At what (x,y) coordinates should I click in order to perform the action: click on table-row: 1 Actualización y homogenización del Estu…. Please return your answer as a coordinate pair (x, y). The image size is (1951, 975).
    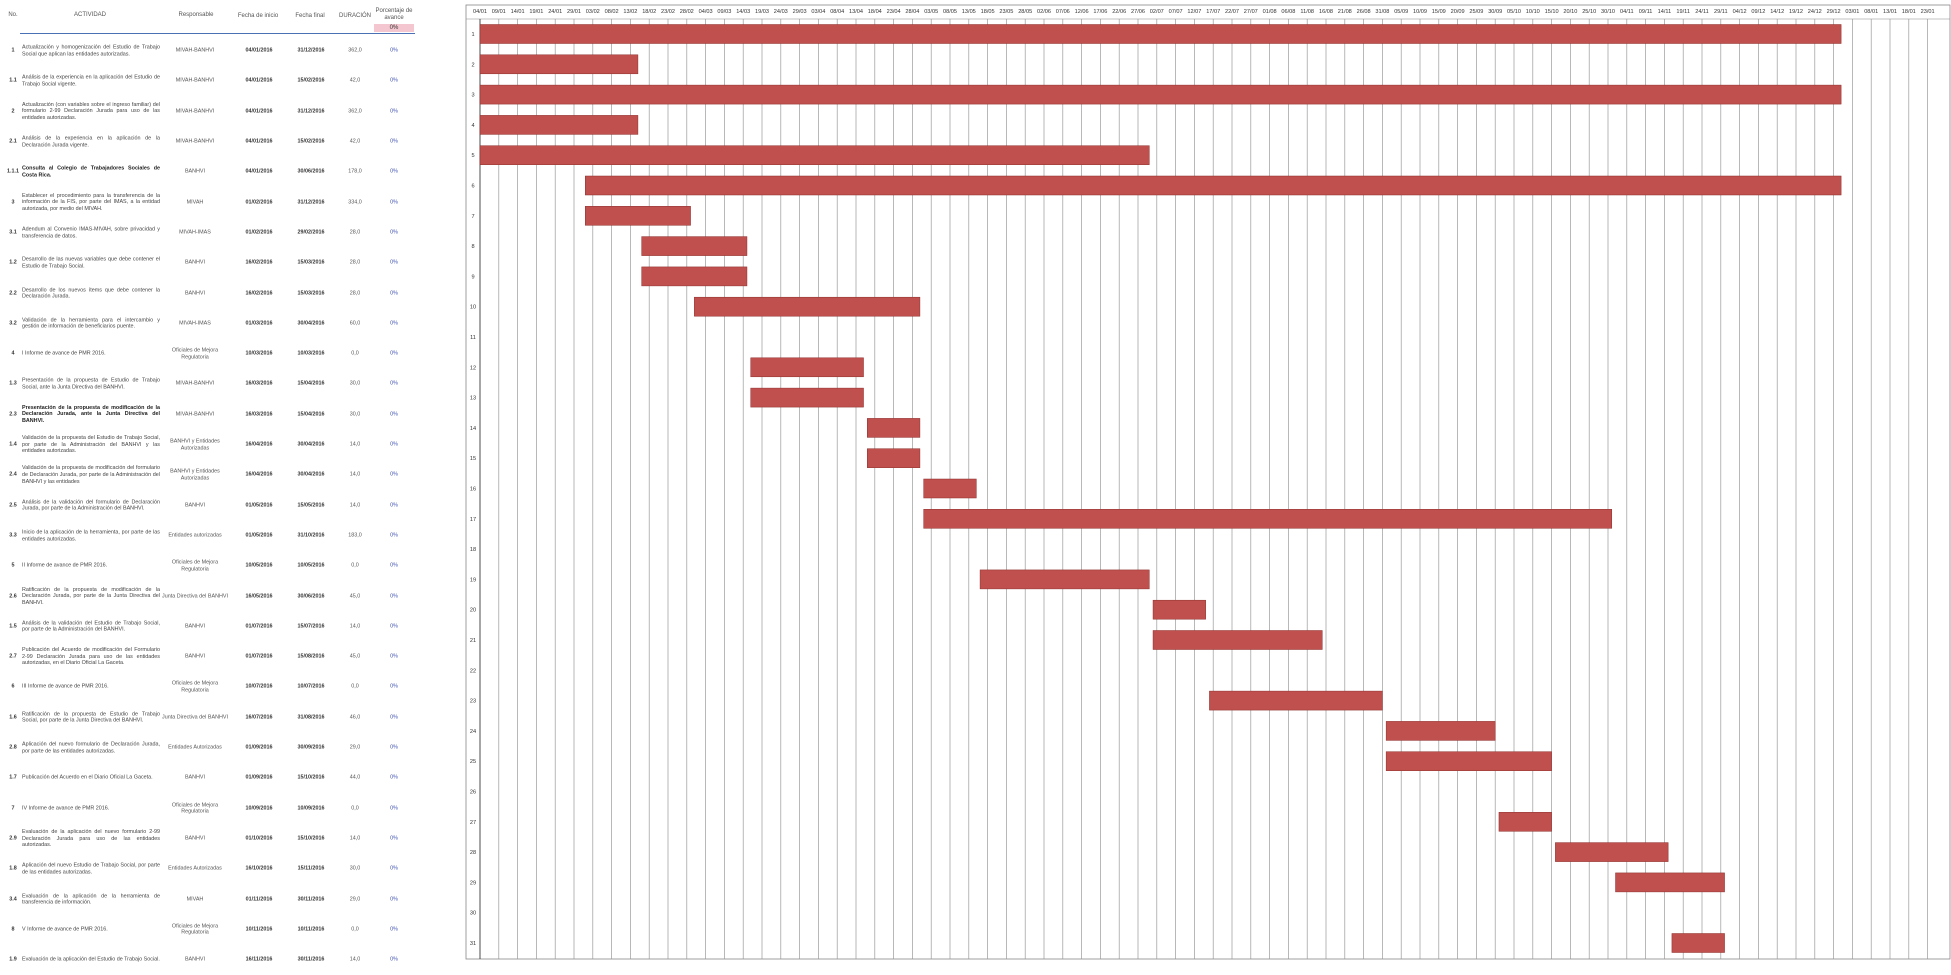
    Looking at the image, I should click on (210, 51).